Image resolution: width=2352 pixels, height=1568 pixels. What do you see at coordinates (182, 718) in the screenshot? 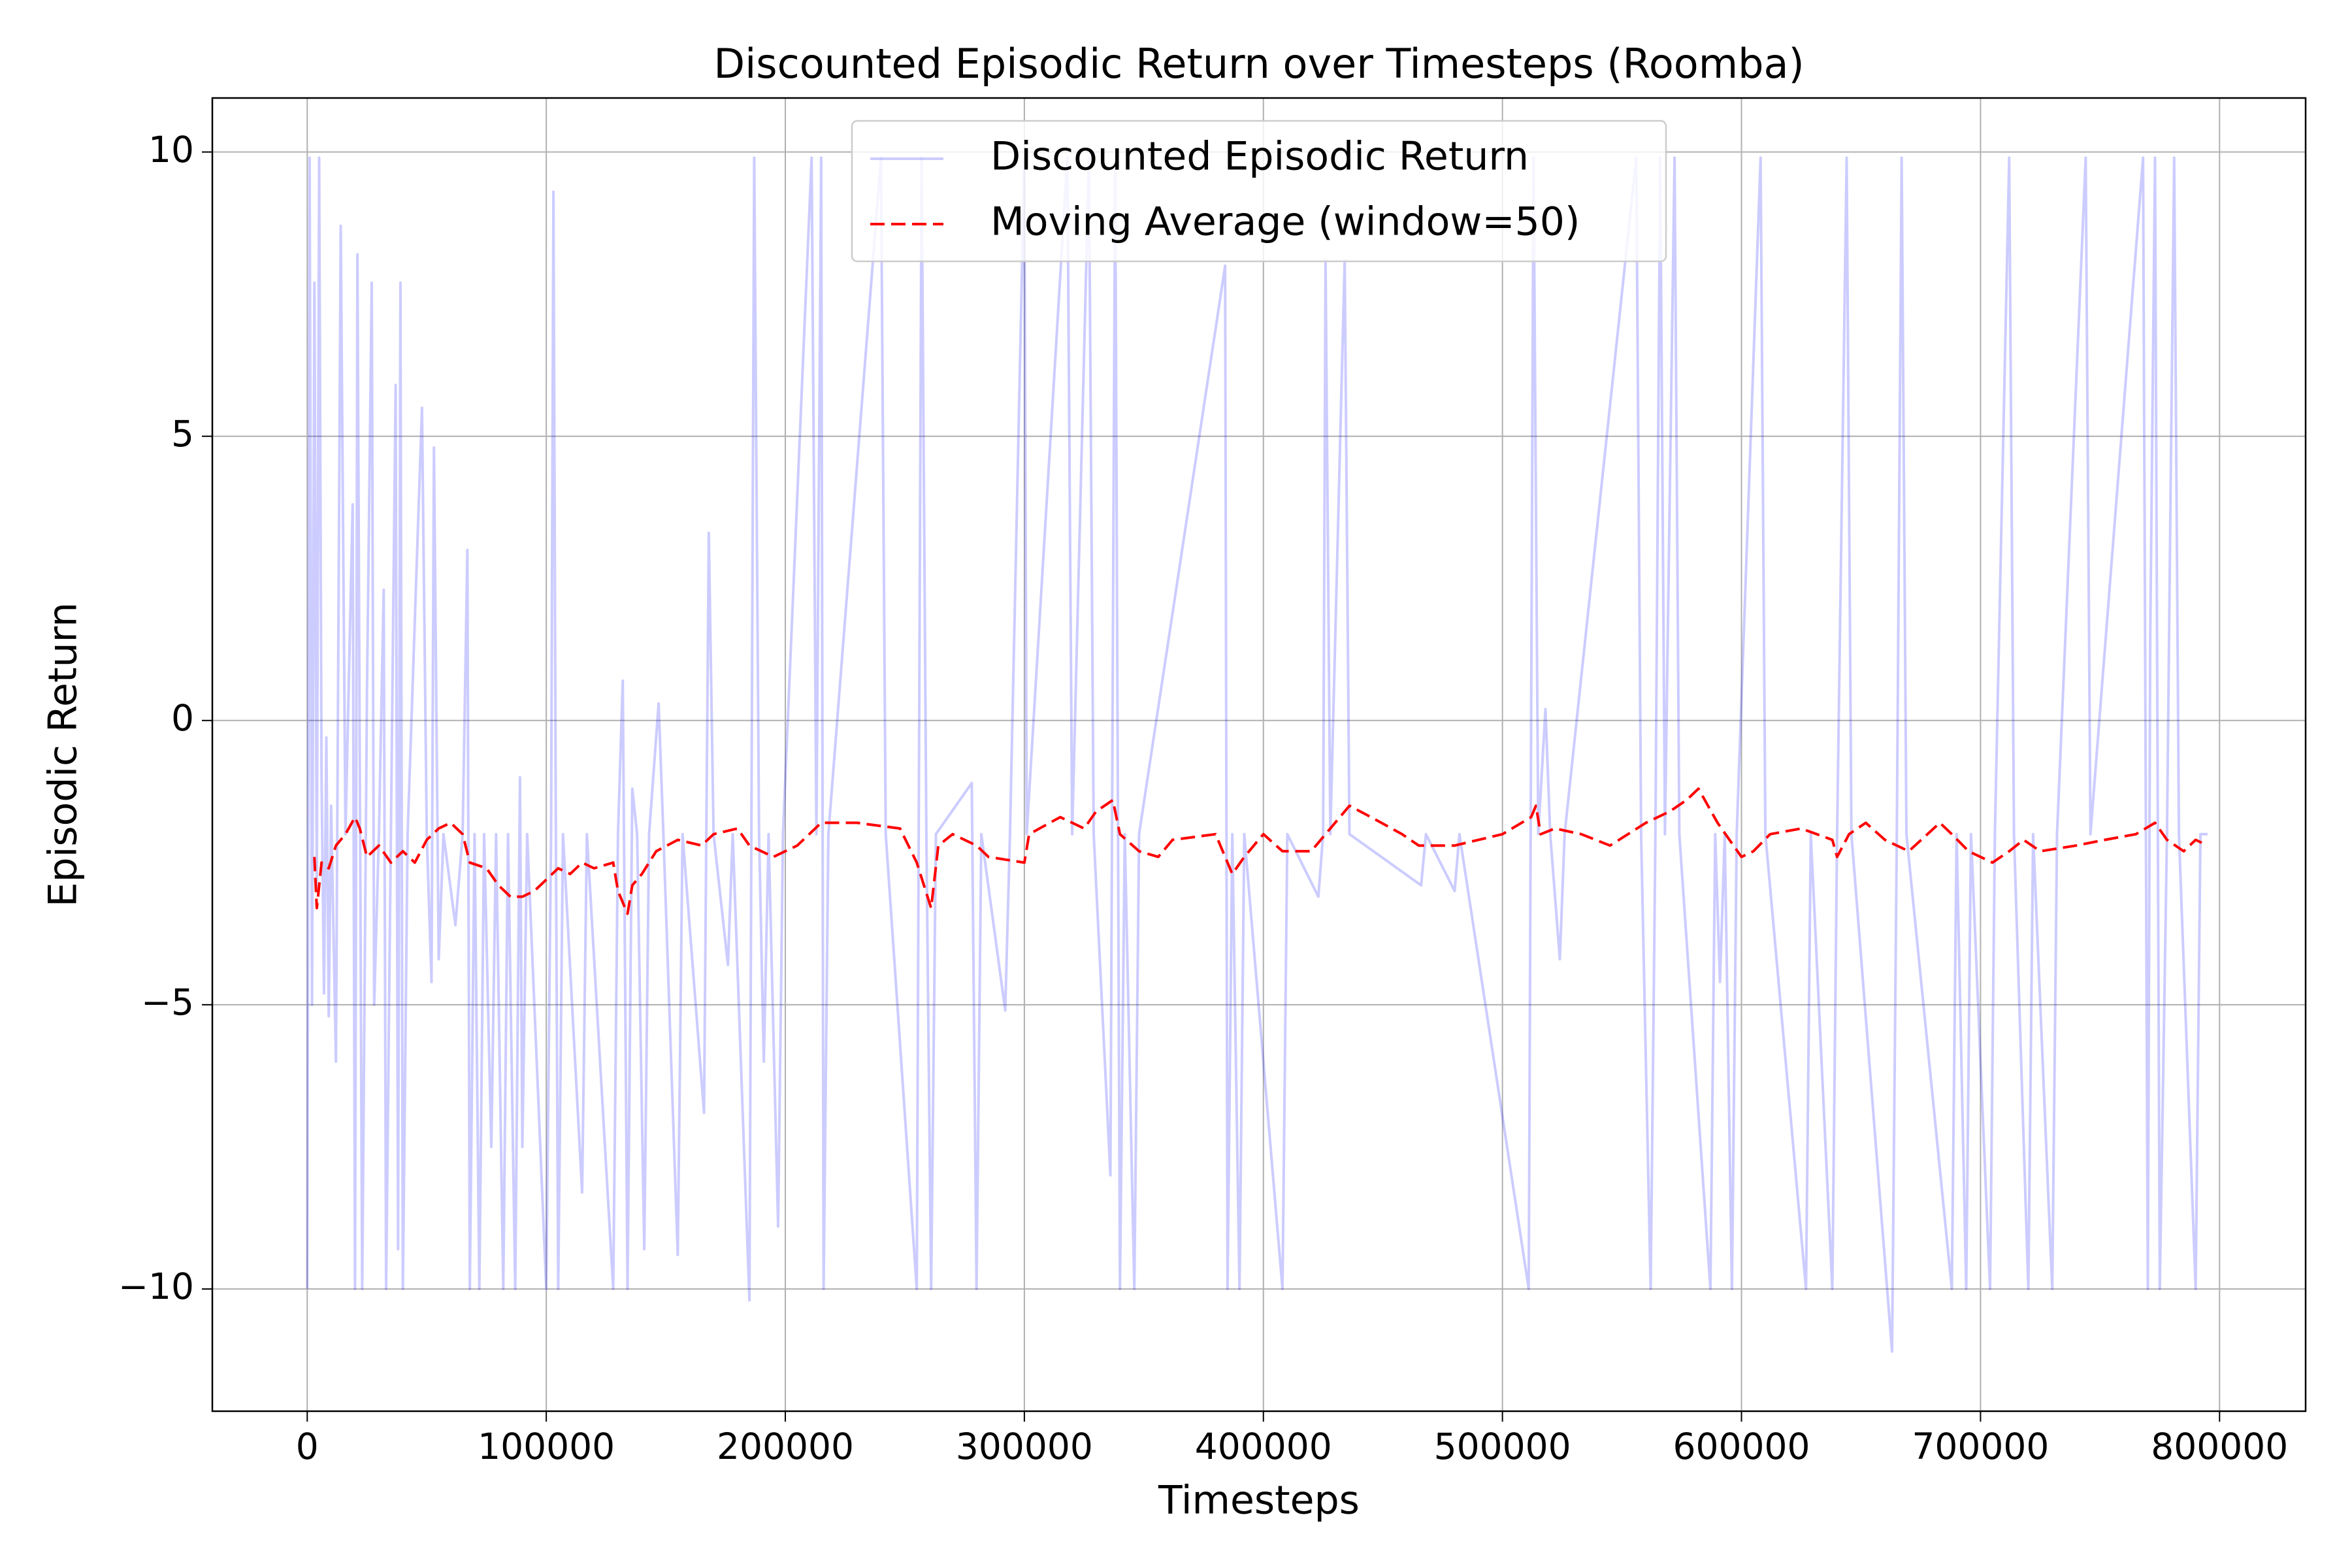
I see `y-tick-label: 0` at bounding box center [182, 718].